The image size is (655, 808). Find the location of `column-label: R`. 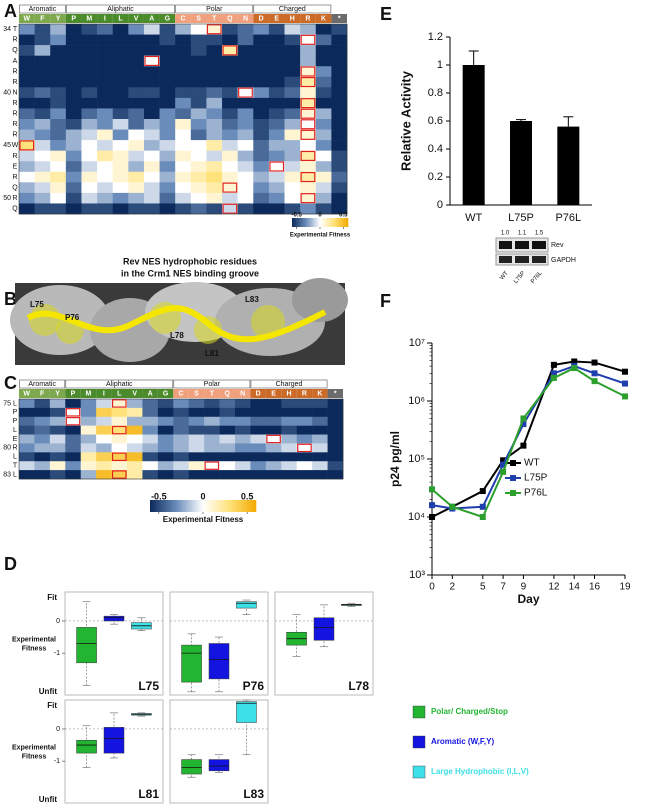

column-label: R is located at coordinates (304, 394).